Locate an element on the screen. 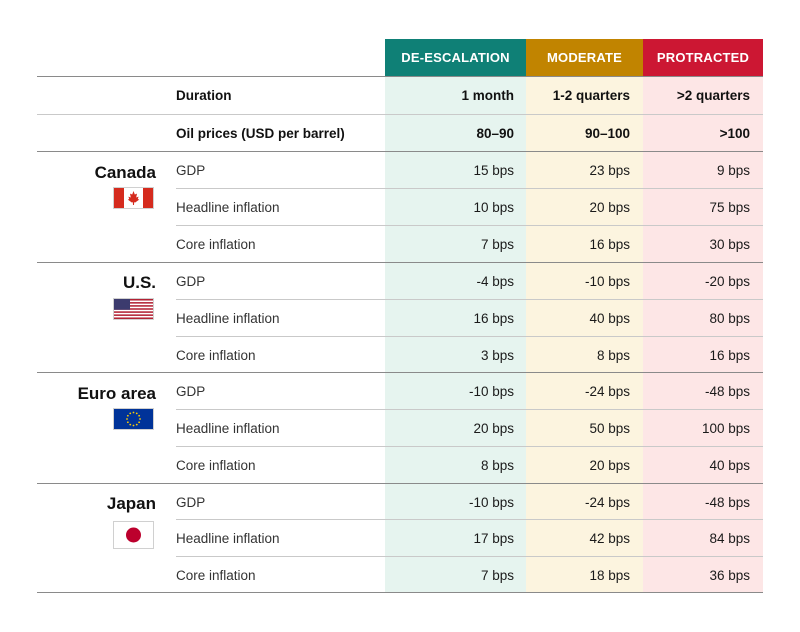  country-label: Japan is located at coordinates (131, 503).